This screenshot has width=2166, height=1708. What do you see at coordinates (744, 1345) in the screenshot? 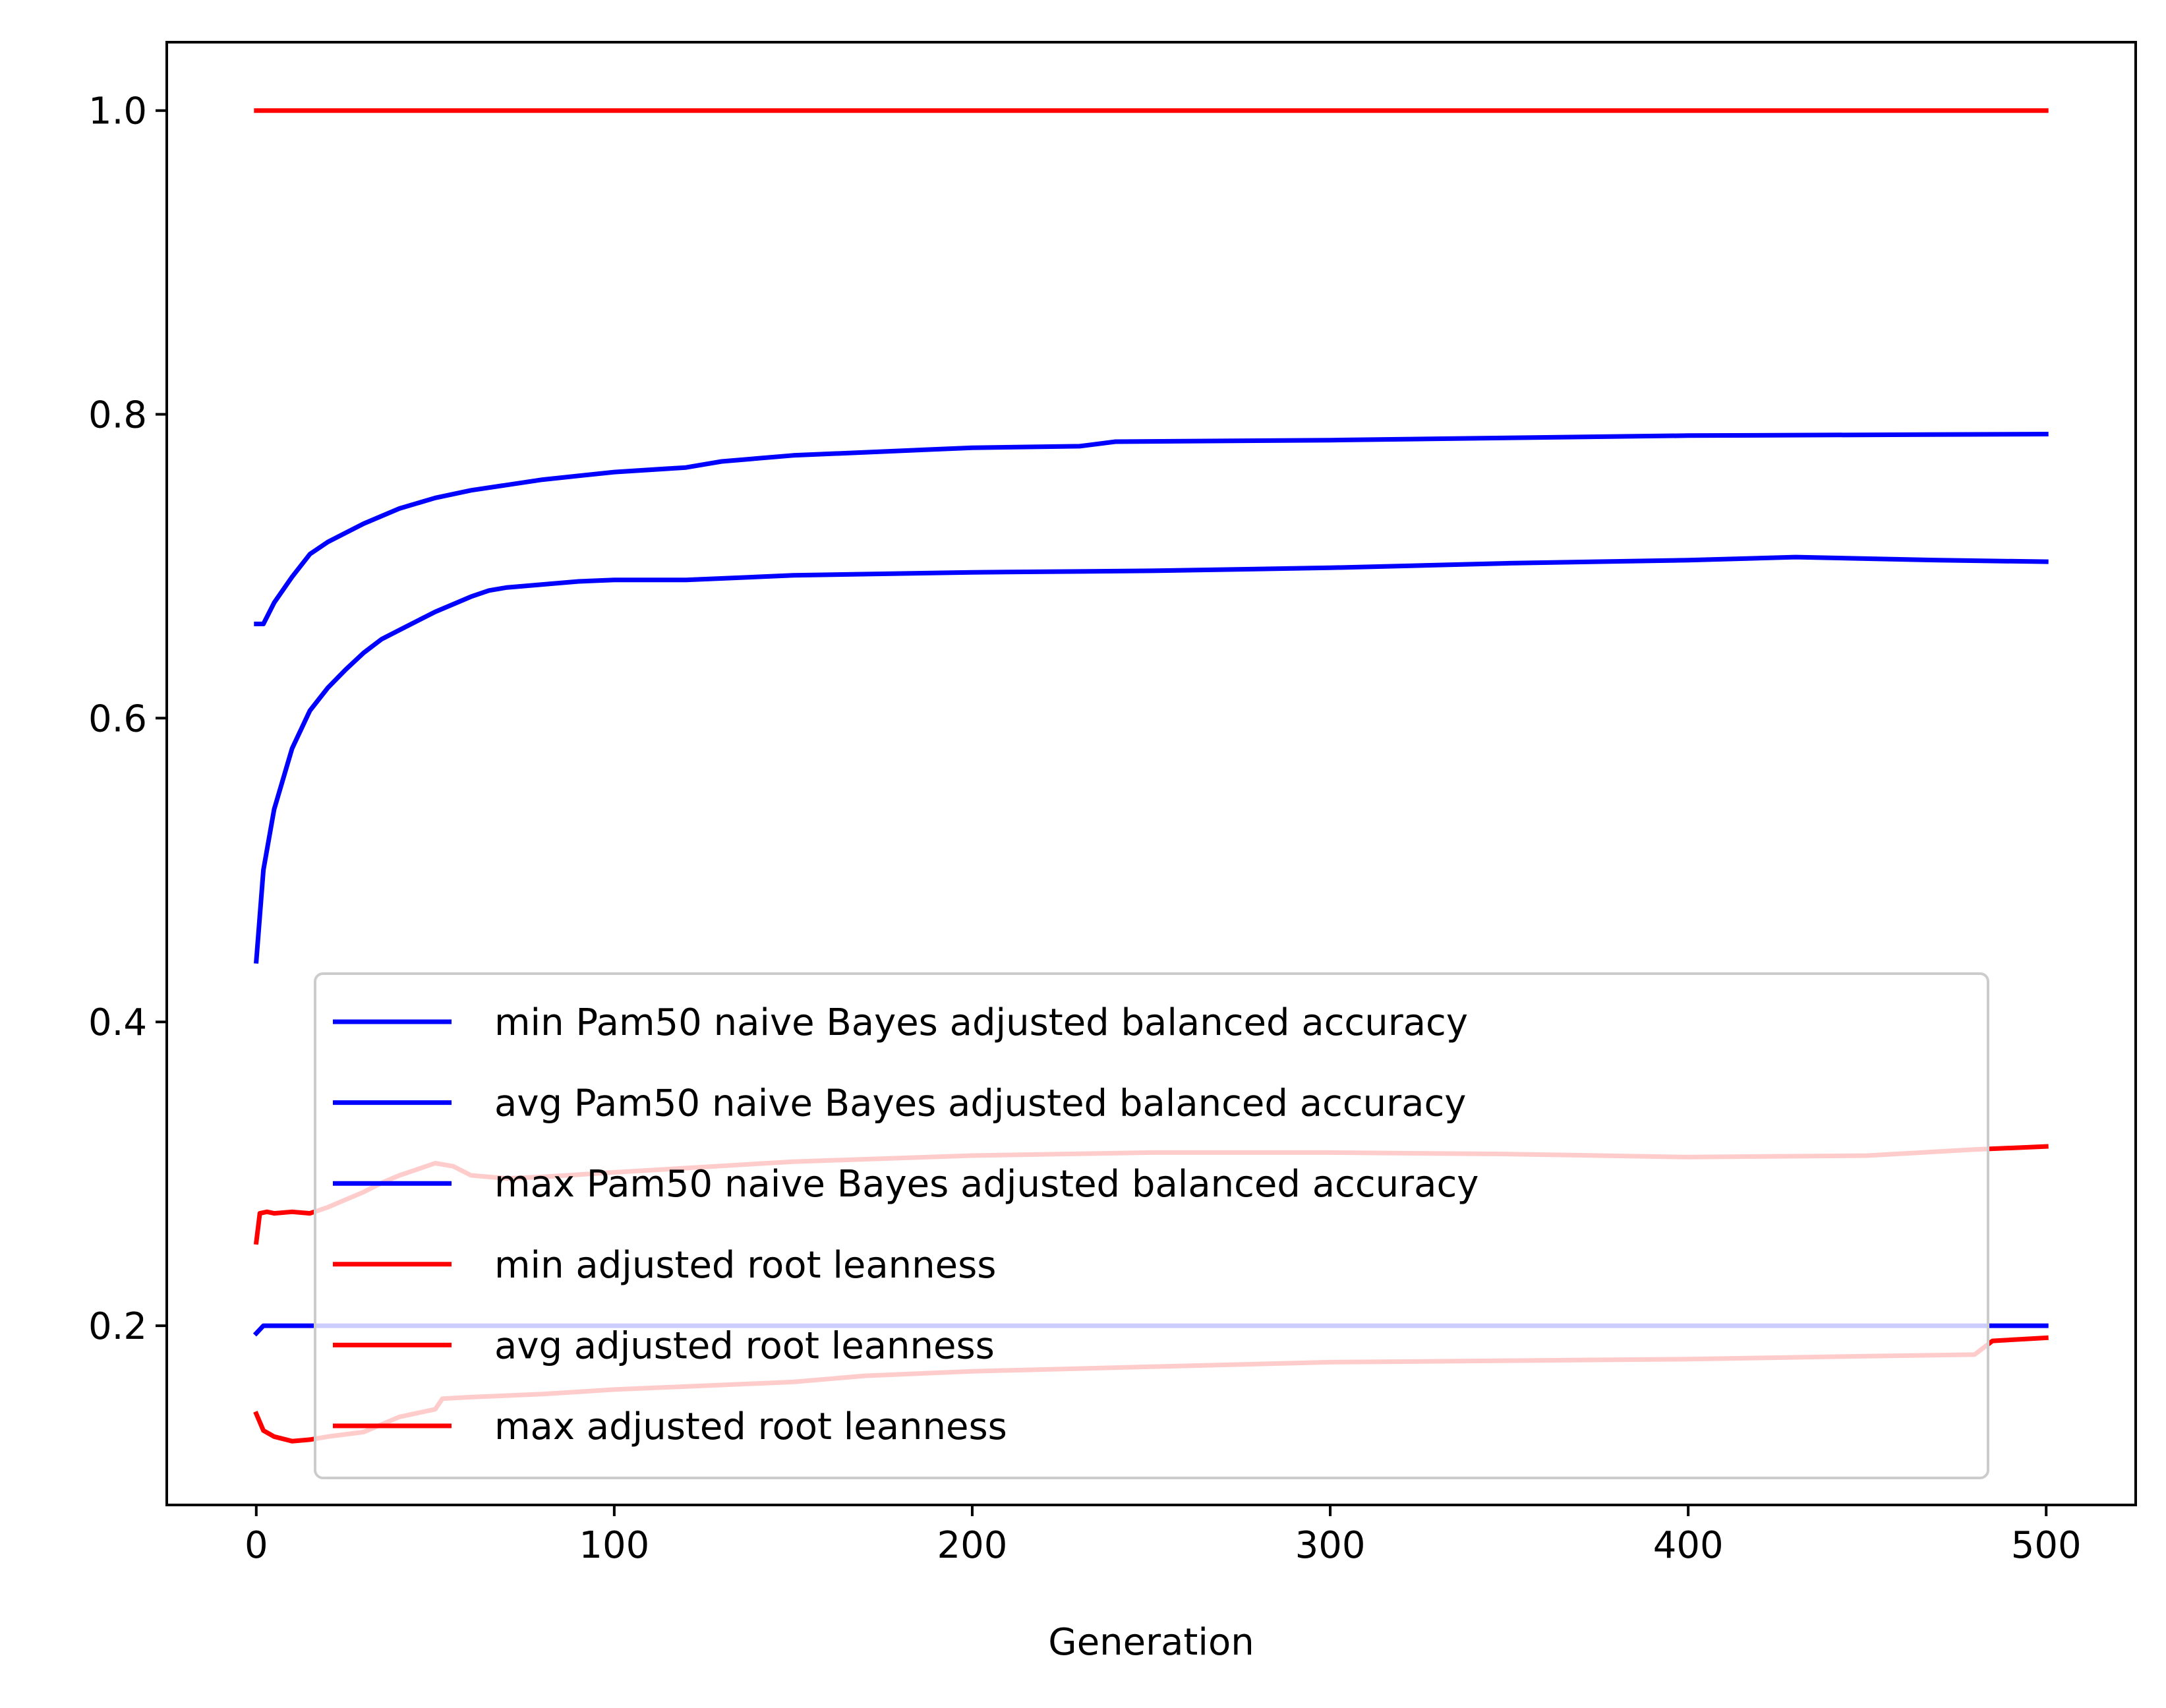
I see `legend-label-5: avg adjusted root leanness` at bounding box center [744, 1345].